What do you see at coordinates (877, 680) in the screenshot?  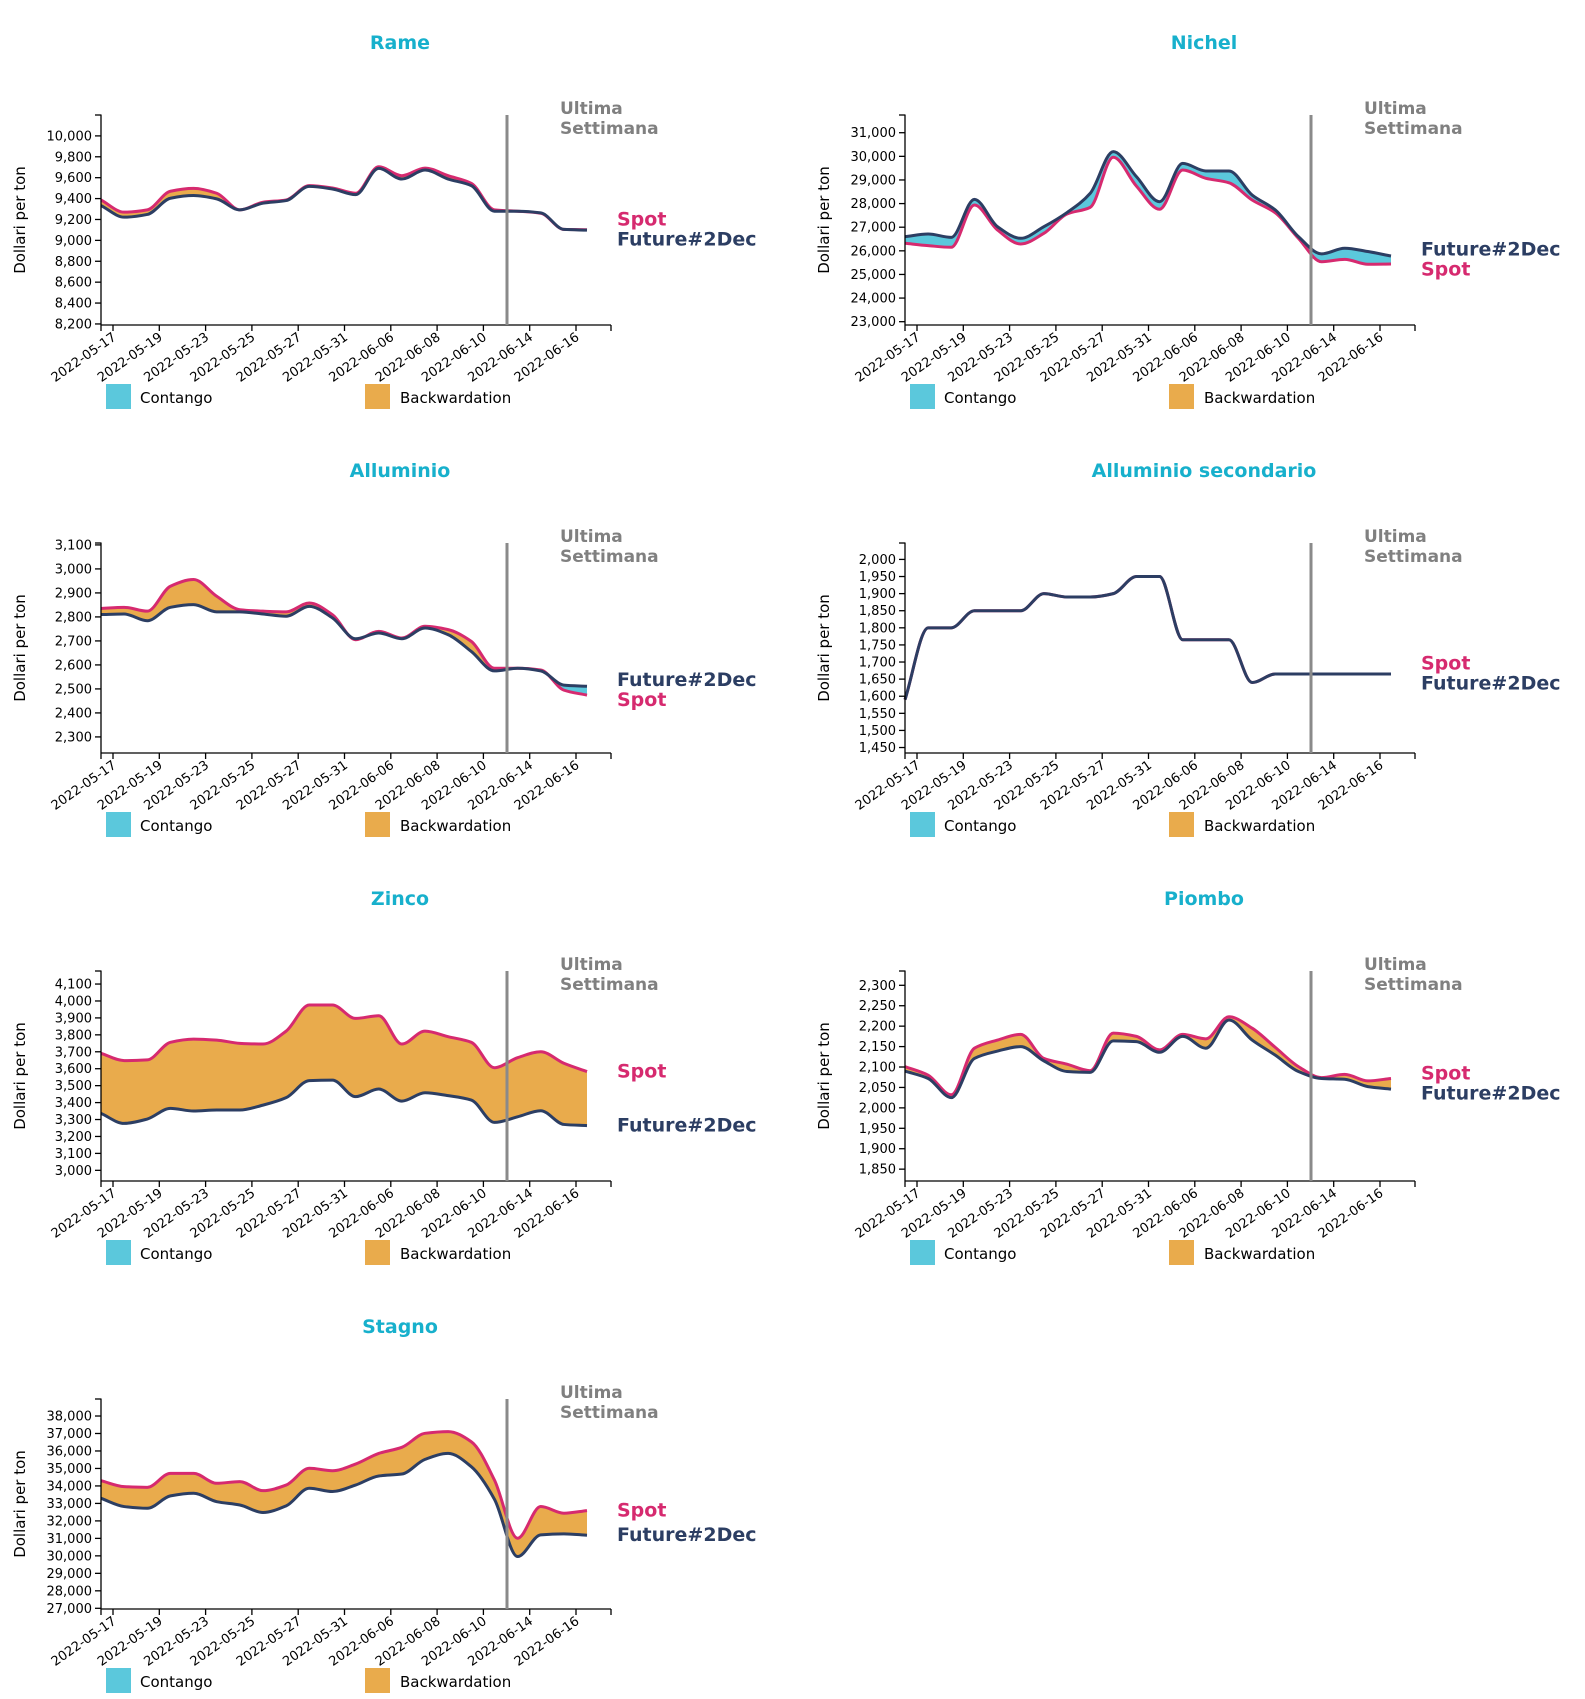 I see `y-tick-label: 1,650` at bounding box center [877, 680].